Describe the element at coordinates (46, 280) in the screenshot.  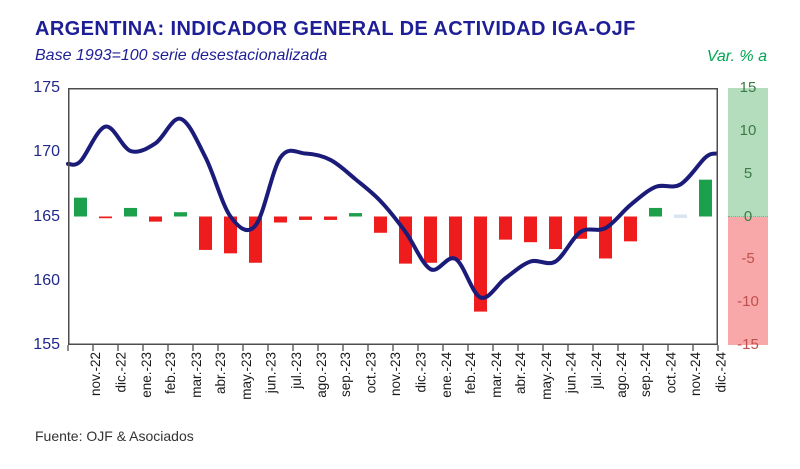
I see `left-axis-tick-label: 160` at that location.